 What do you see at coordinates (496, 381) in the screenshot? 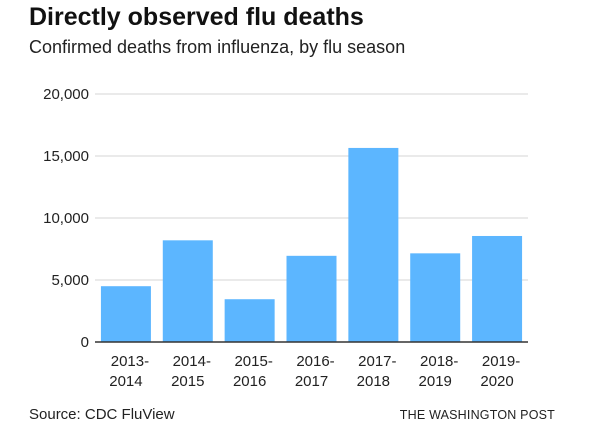
I see `x-tick-label: 2020` at bounding box center [496, 381].